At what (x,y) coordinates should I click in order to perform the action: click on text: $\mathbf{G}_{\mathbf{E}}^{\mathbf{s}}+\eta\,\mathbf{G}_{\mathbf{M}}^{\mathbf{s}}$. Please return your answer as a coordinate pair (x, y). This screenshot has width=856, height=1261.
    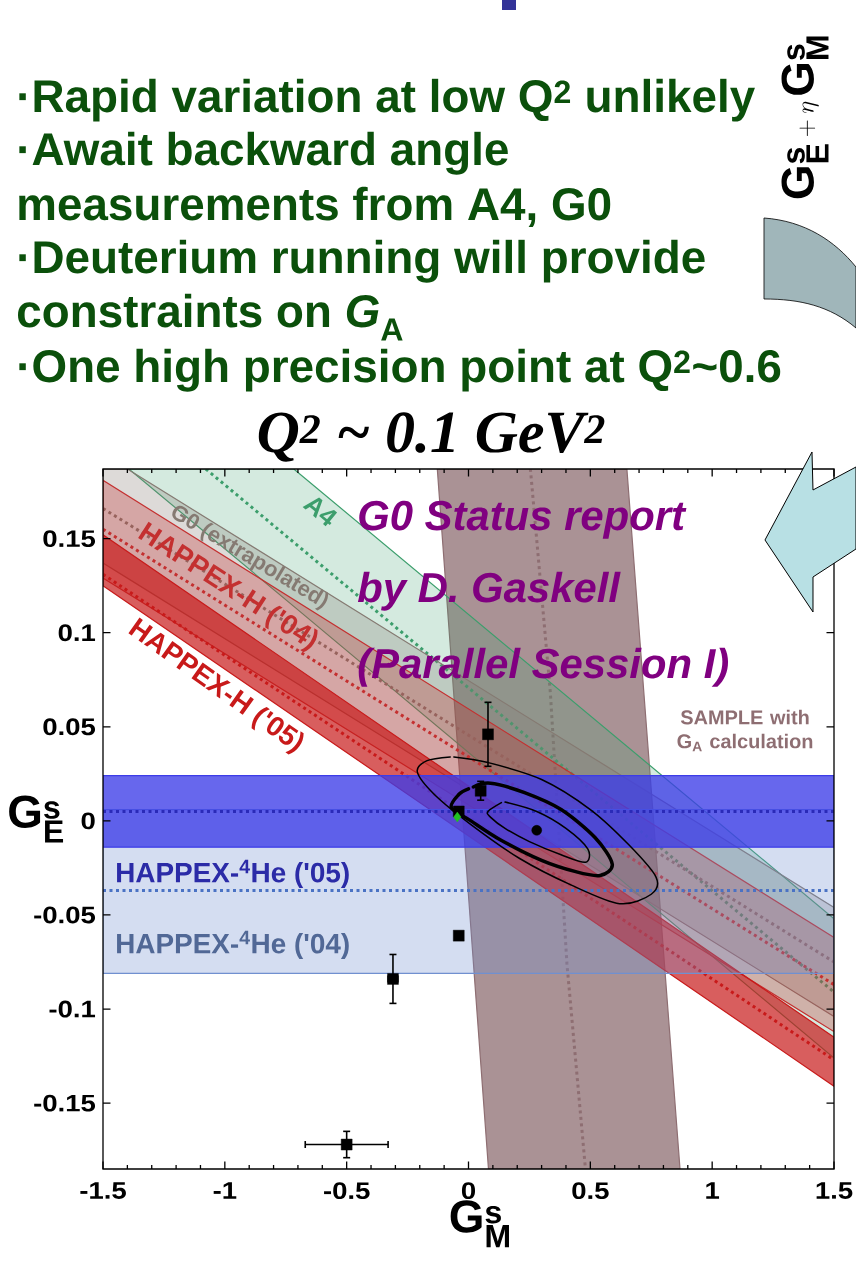
    Looking at the image, I should click on (805, 117).